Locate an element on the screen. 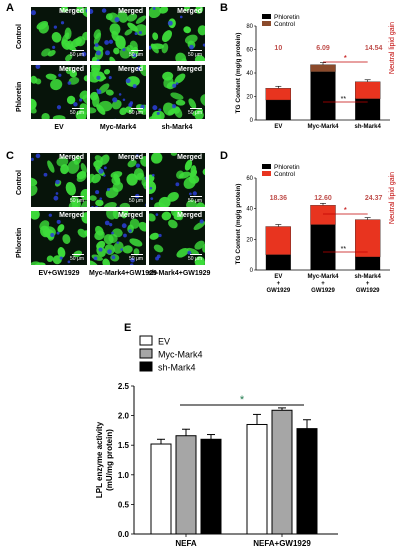 The image size is (408, 550). x-tick-label: sh-Mark4 is located at coordinates (367, 277).